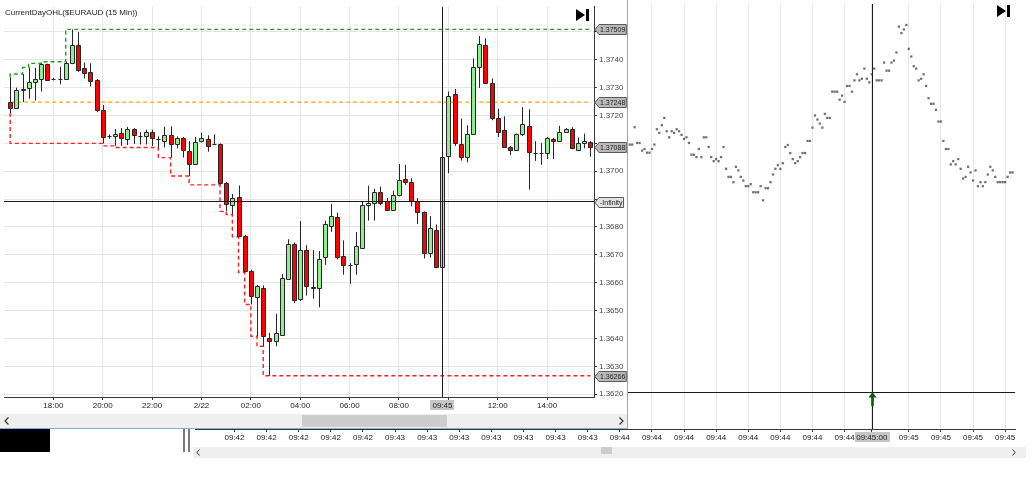  Describe the element at coordinates (872, 437) in the screenshot. I see `x-tick-label: 09:45:00` at that location.